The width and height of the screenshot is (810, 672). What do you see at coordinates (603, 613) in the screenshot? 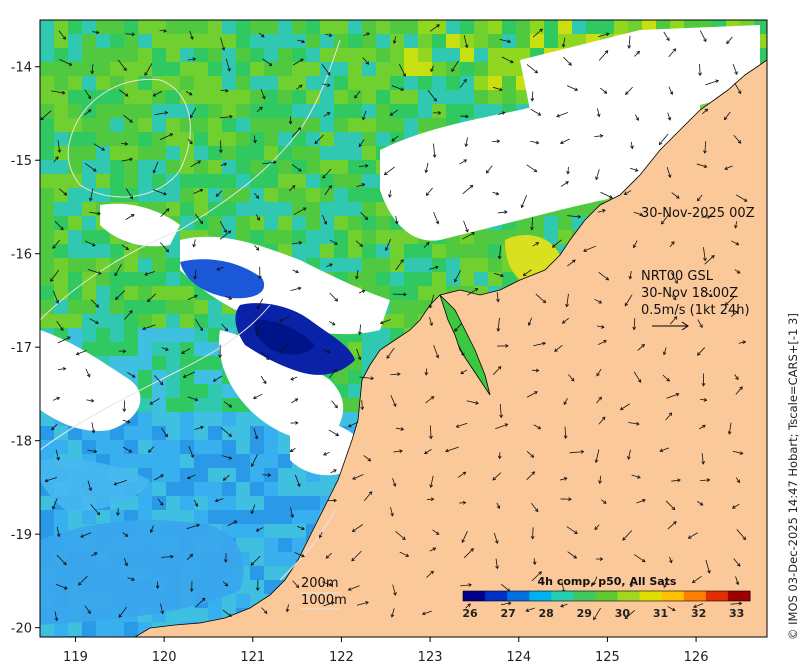
I see `colorbar-labels: 26 27 28 29 30 31 32 33` at bounding box center [603, 613].